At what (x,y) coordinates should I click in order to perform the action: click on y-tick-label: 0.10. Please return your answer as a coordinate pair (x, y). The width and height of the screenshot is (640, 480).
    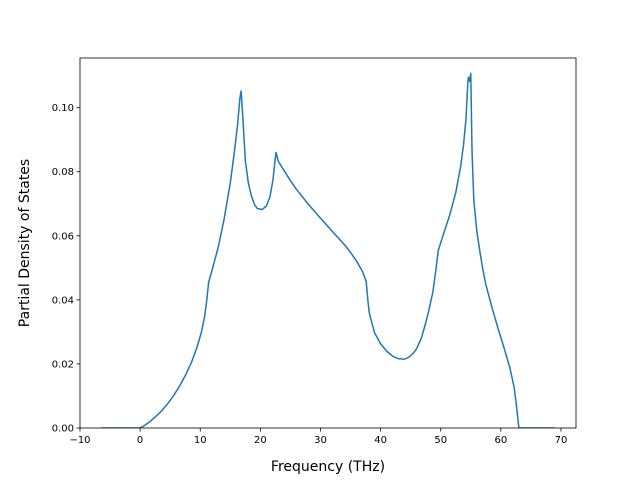
    Looking at the image, I should click on (63, 108).